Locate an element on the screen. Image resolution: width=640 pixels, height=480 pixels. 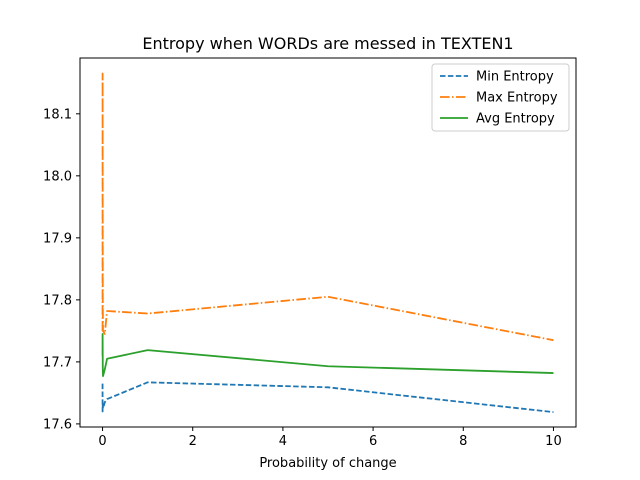
y-tick-label: 17.8 is located at coordinates (57, 300).